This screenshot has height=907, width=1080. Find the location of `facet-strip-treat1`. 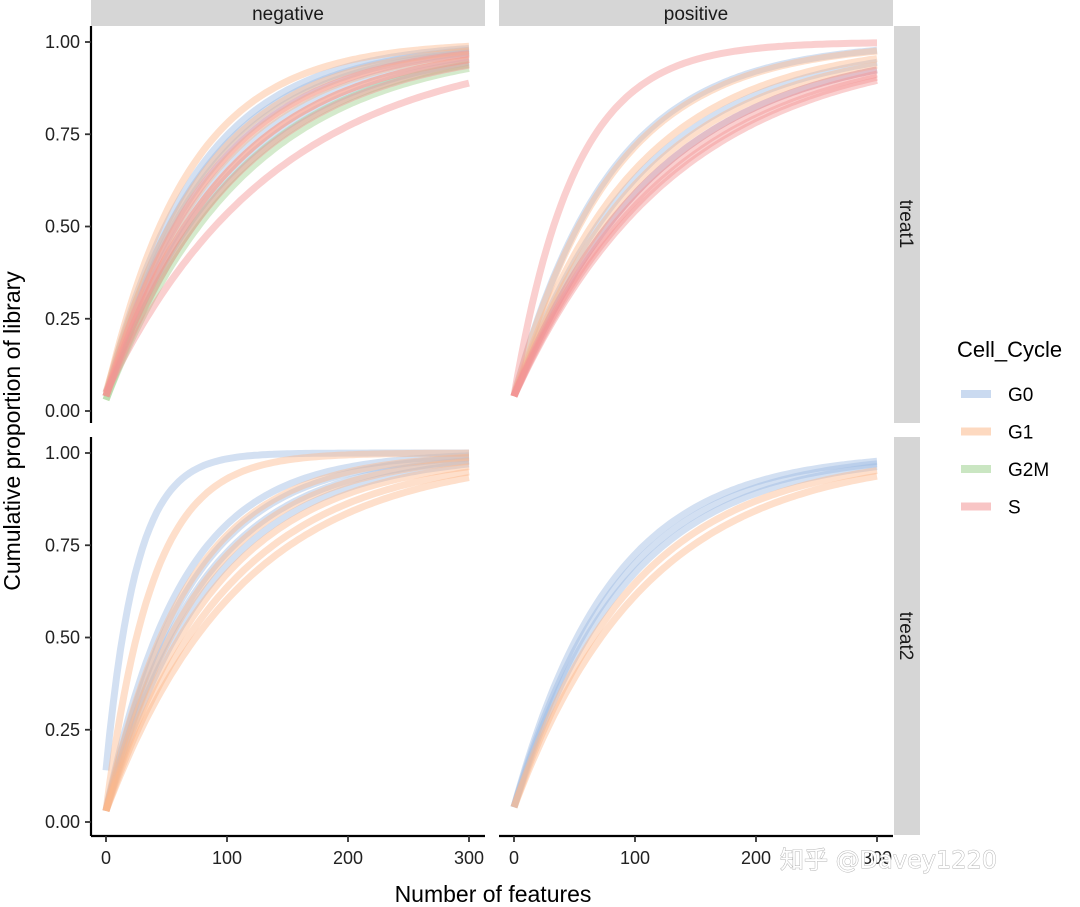

facet-strip-treat1 is located at coordinates (907, 224).